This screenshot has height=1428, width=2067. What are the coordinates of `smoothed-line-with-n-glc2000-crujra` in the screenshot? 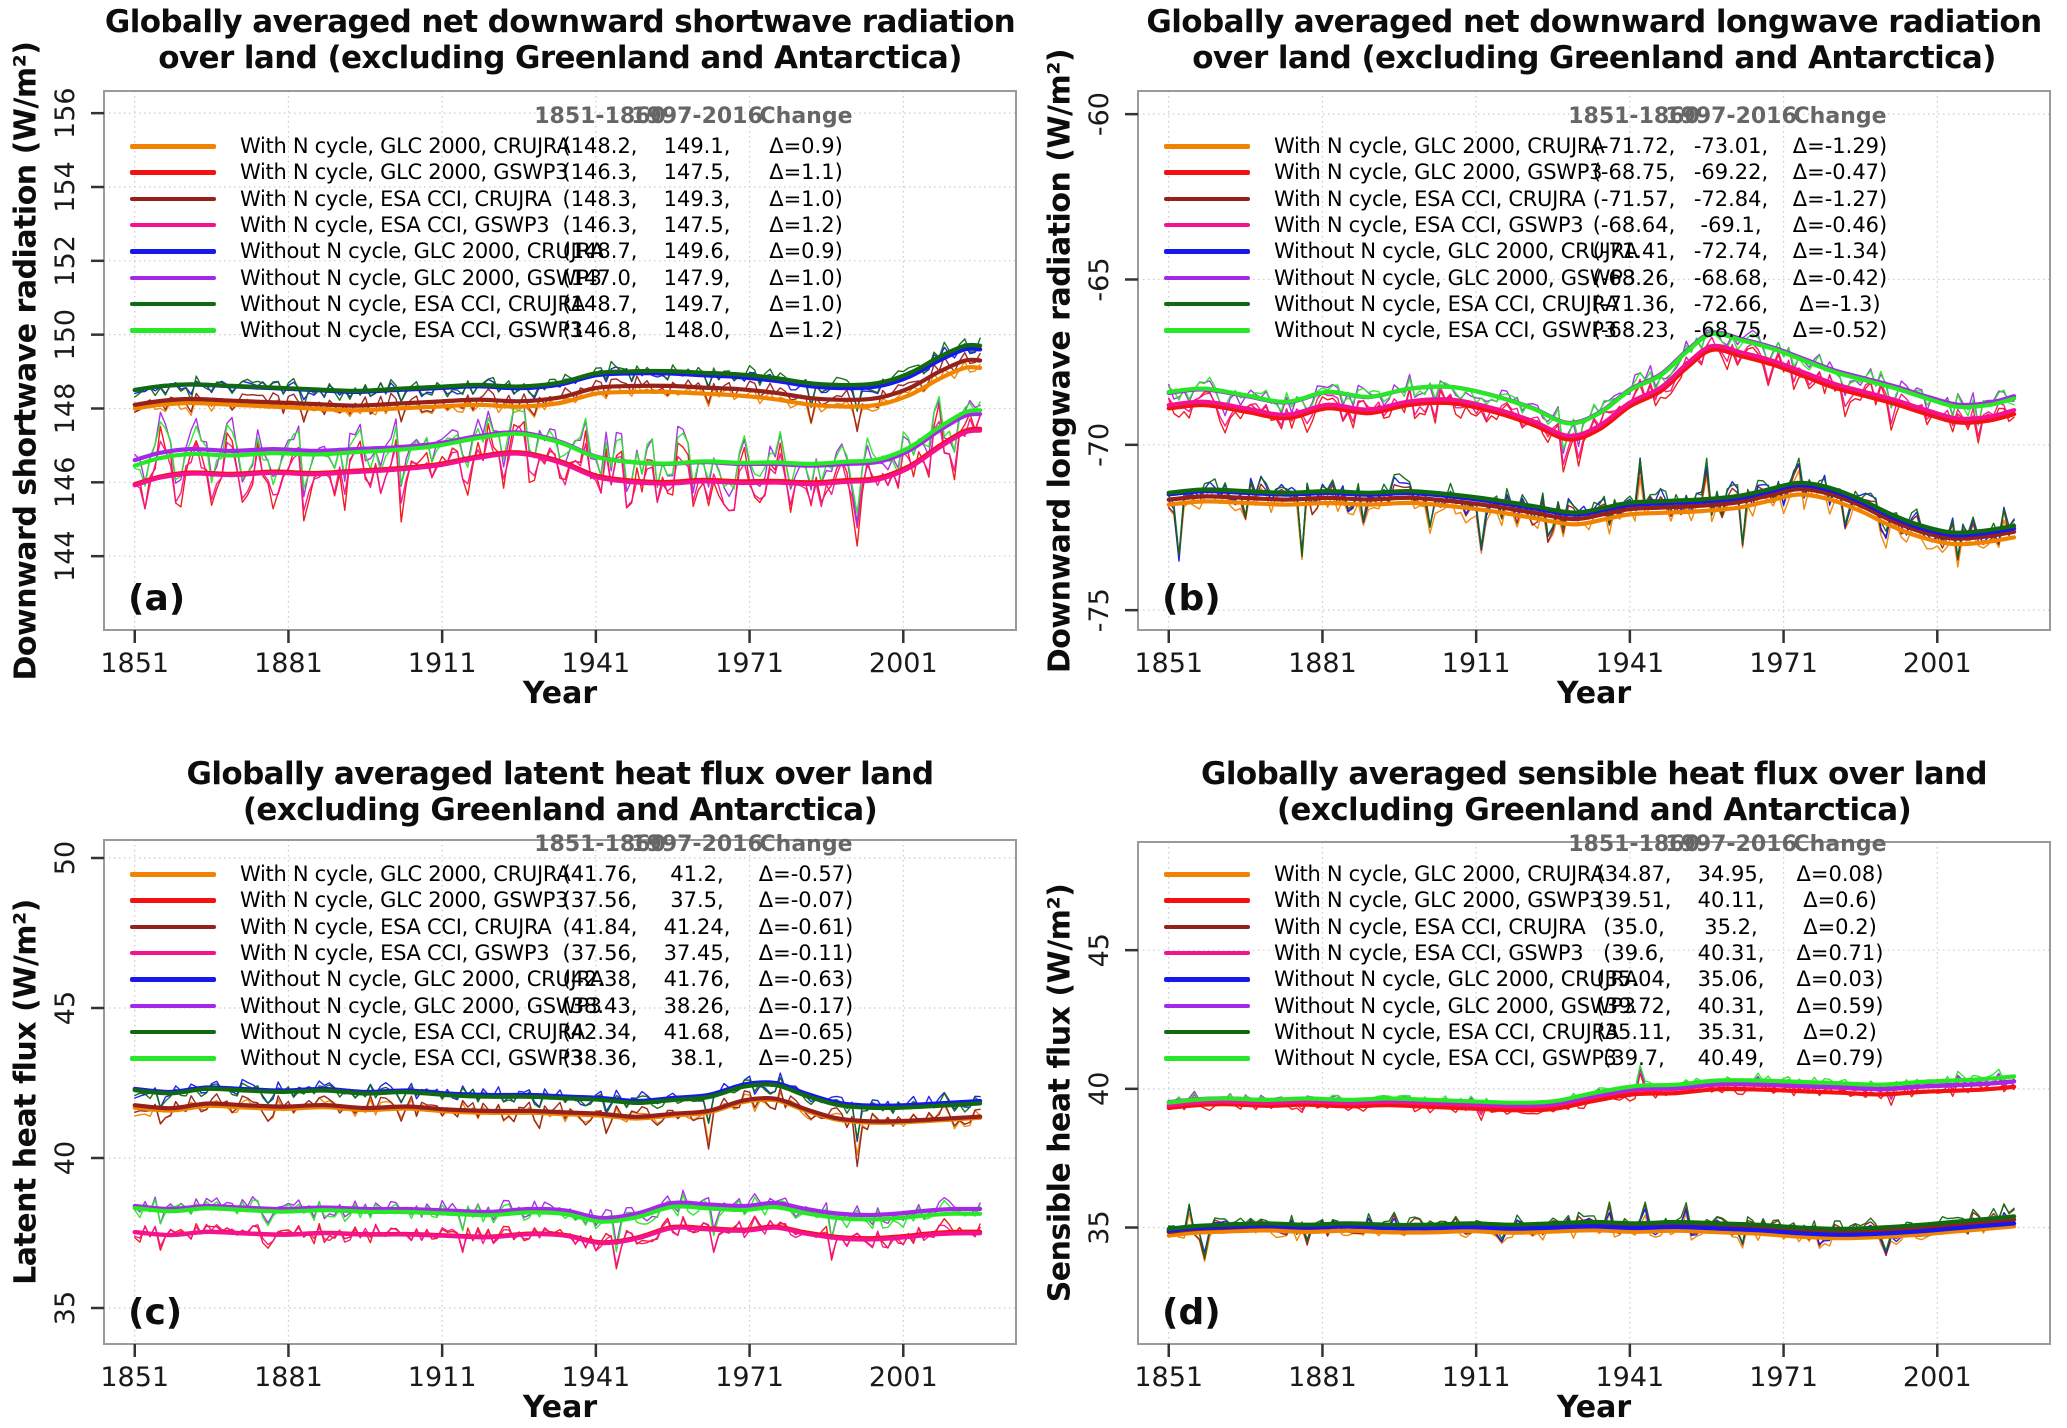 It's located at (557, 388).